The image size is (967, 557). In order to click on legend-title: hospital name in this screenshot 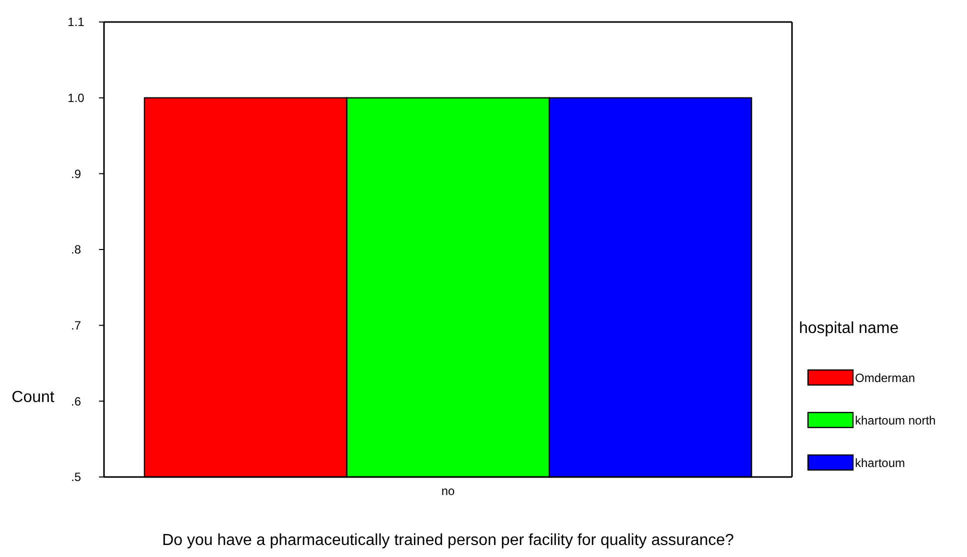, I will do `click(849, 328)`.